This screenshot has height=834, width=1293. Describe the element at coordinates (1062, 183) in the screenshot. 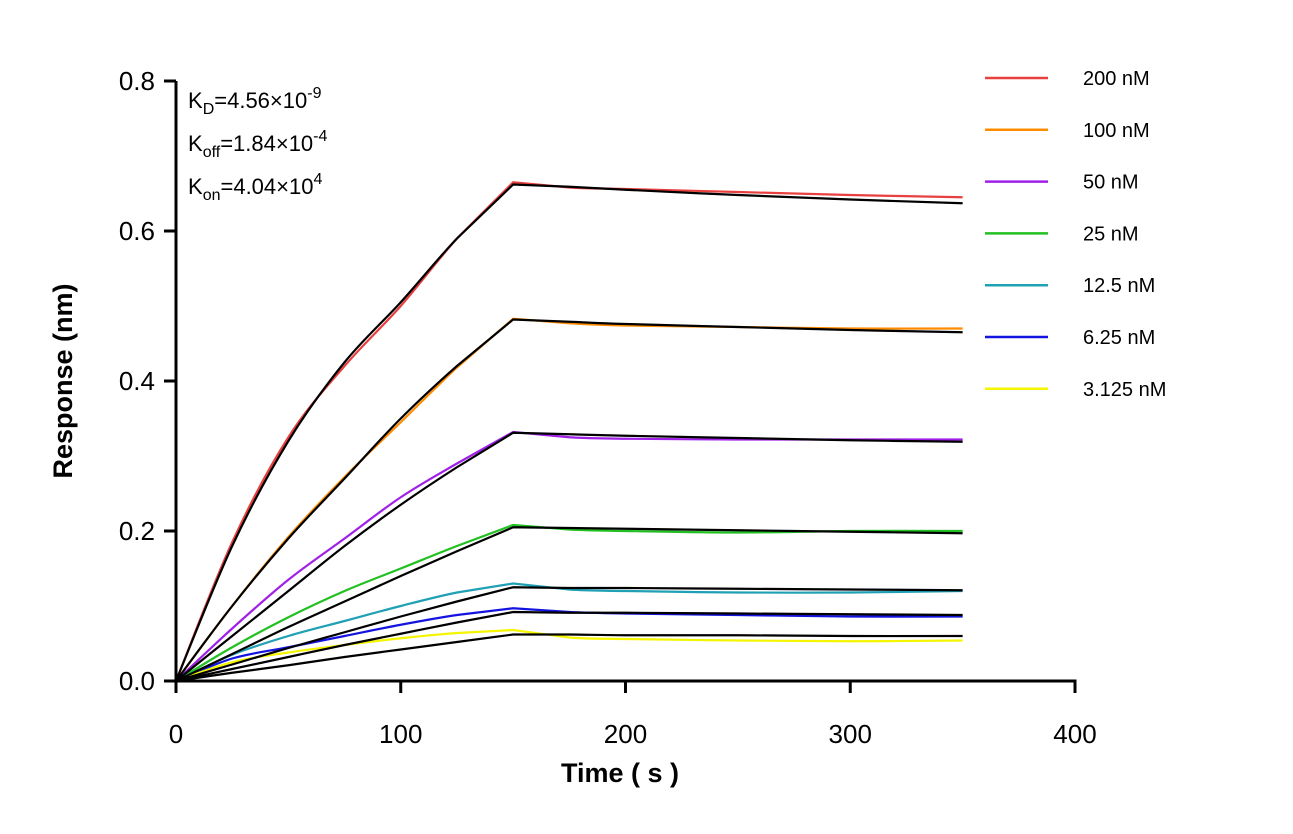

I see `legend-item: 50 nM` at that location.